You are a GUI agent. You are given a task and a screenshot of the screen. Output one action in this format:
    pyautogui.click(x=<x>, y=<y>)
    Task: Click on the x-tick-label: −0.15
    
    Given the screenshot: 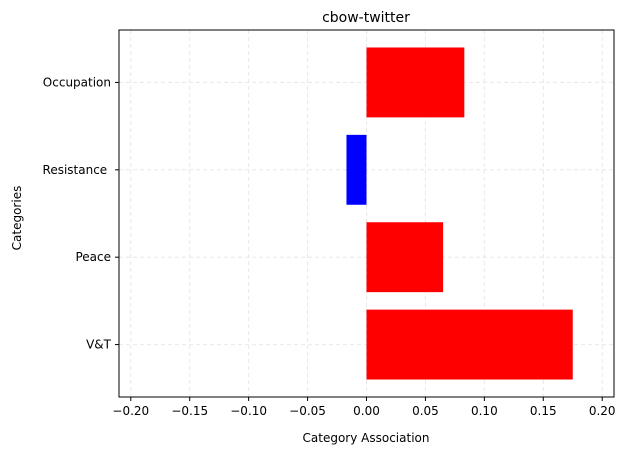 What is the action you would take?
    pyautogui.click(x=189, y=411)
    